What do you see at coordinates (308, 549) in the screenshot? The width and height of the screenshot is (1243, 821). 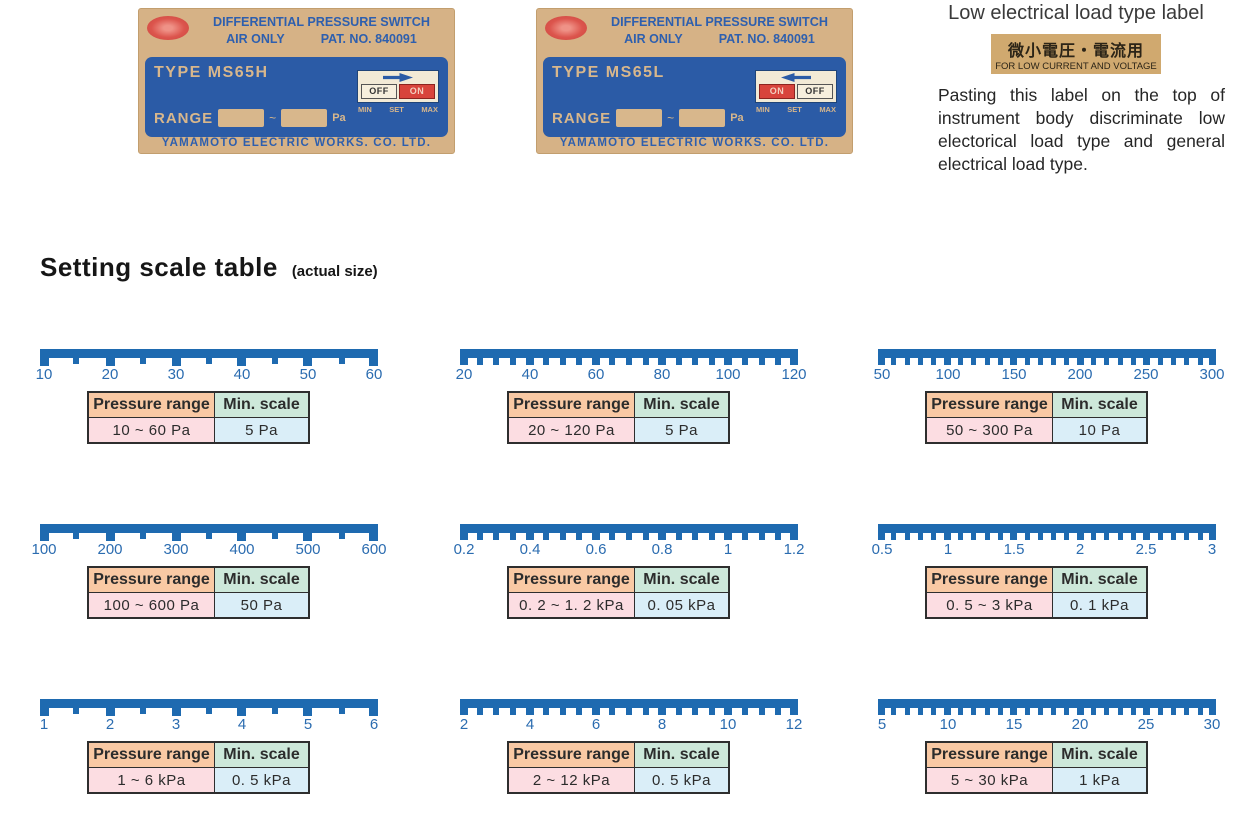 I see `ruler-tick-label: 500` at bounding box center [308, 549].